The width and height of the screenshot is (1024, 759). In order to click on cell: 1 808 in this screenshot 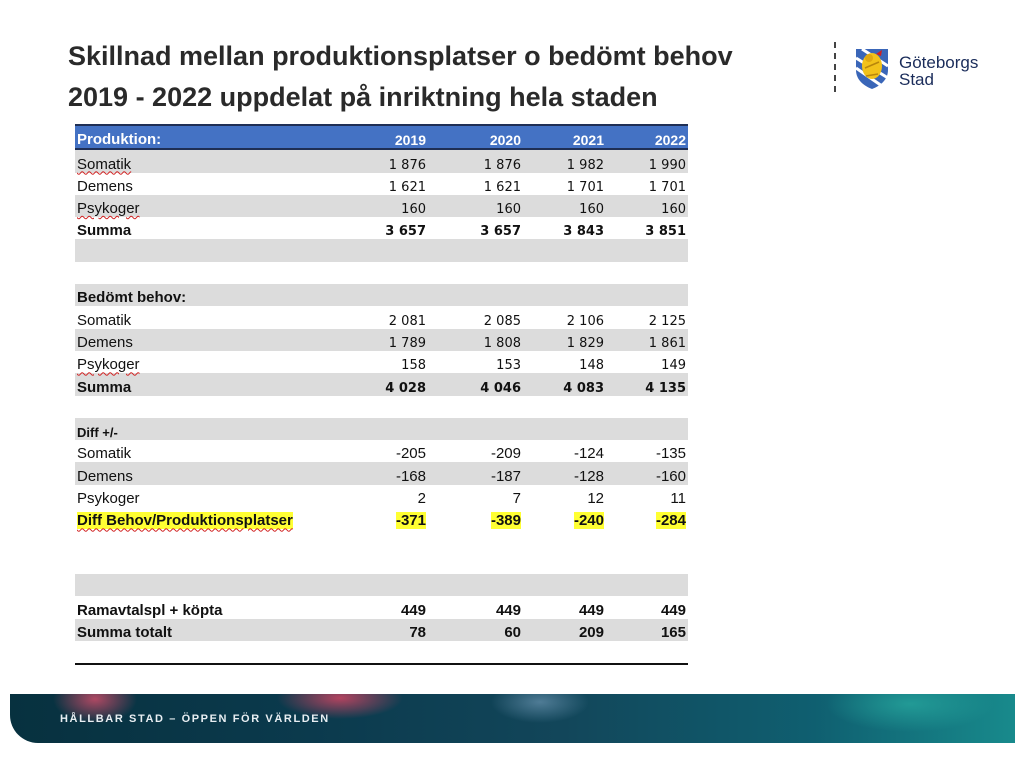, I will do `click(475, 339)`.